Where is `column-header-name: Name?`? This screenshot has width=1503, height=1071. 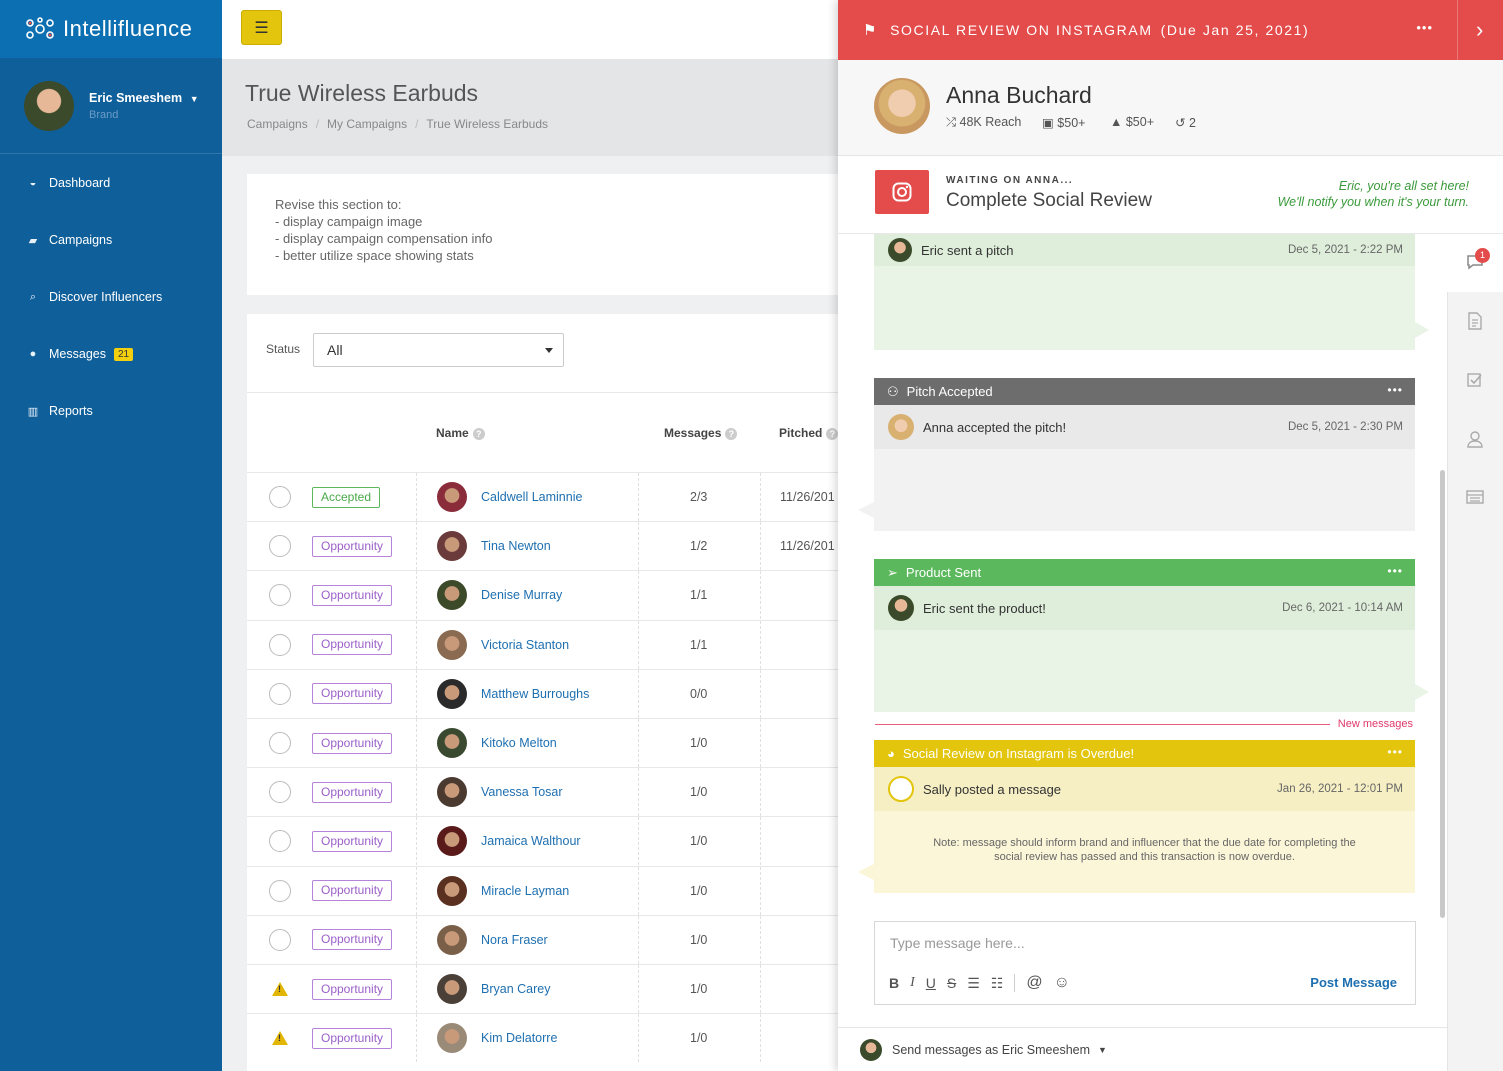
column-header-name: Name? is located at coordinates (460, 433).